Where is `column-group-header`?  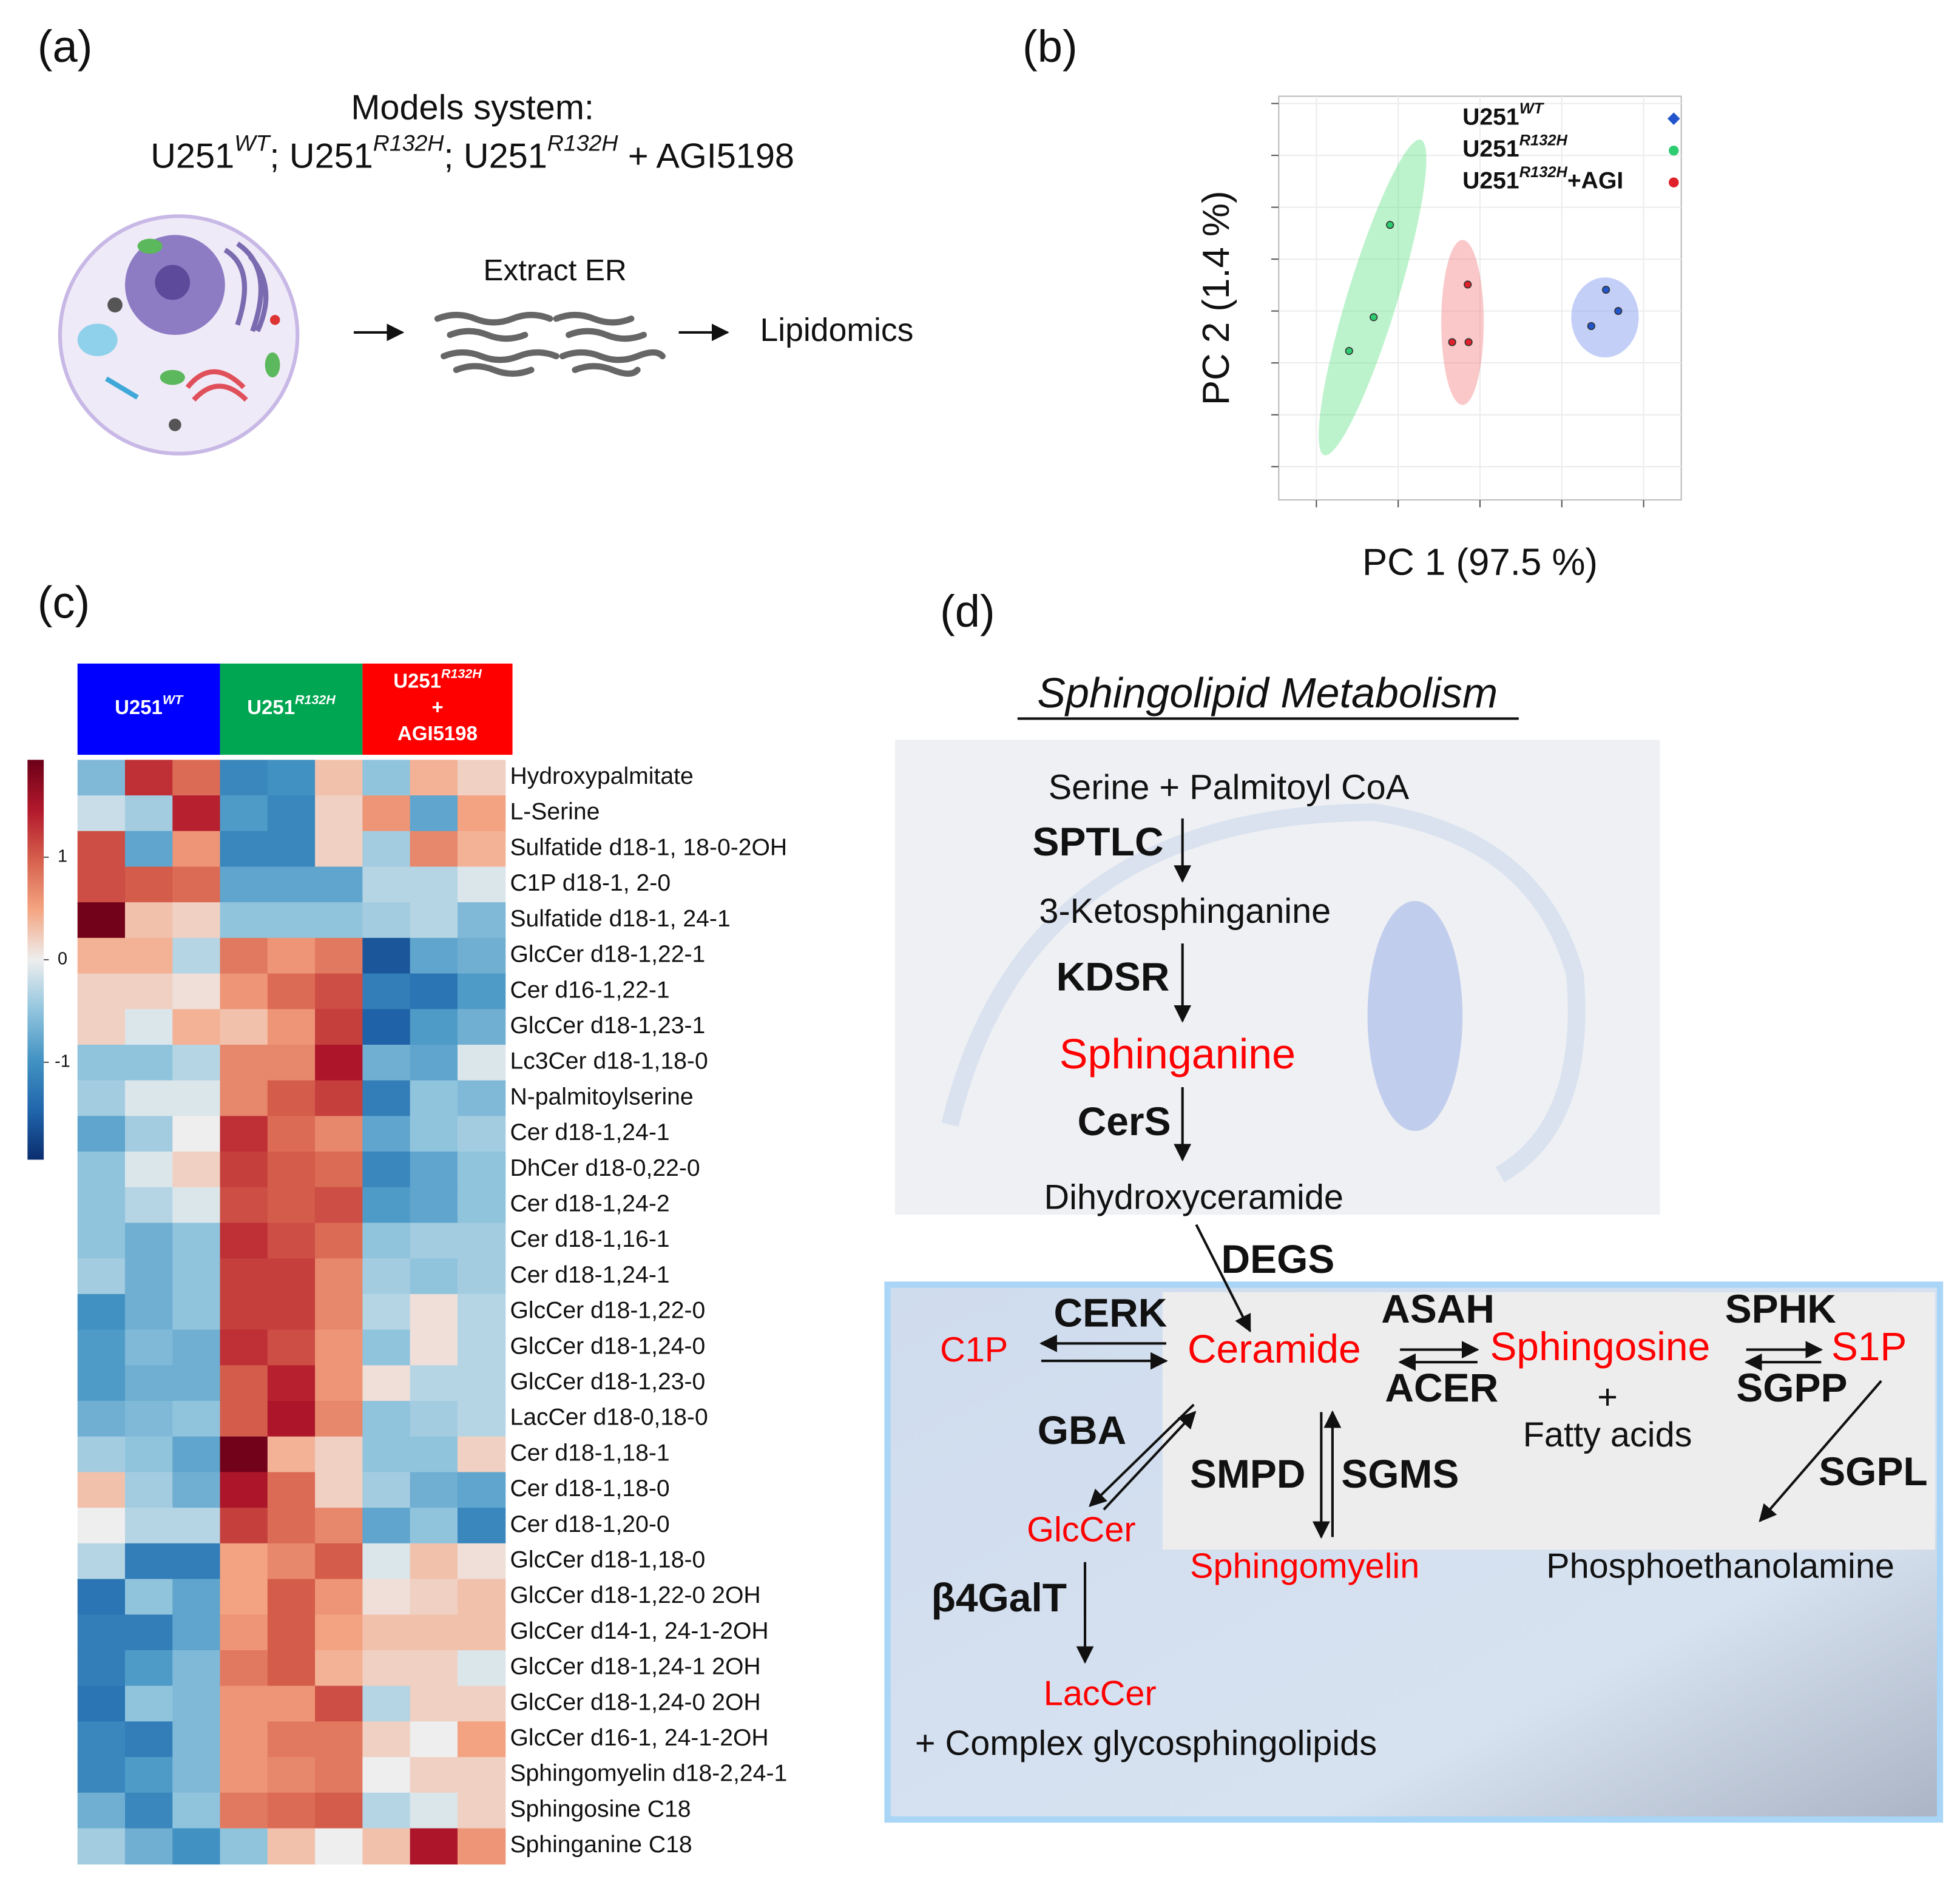
column-group-header is located at coordinates (292, 709).